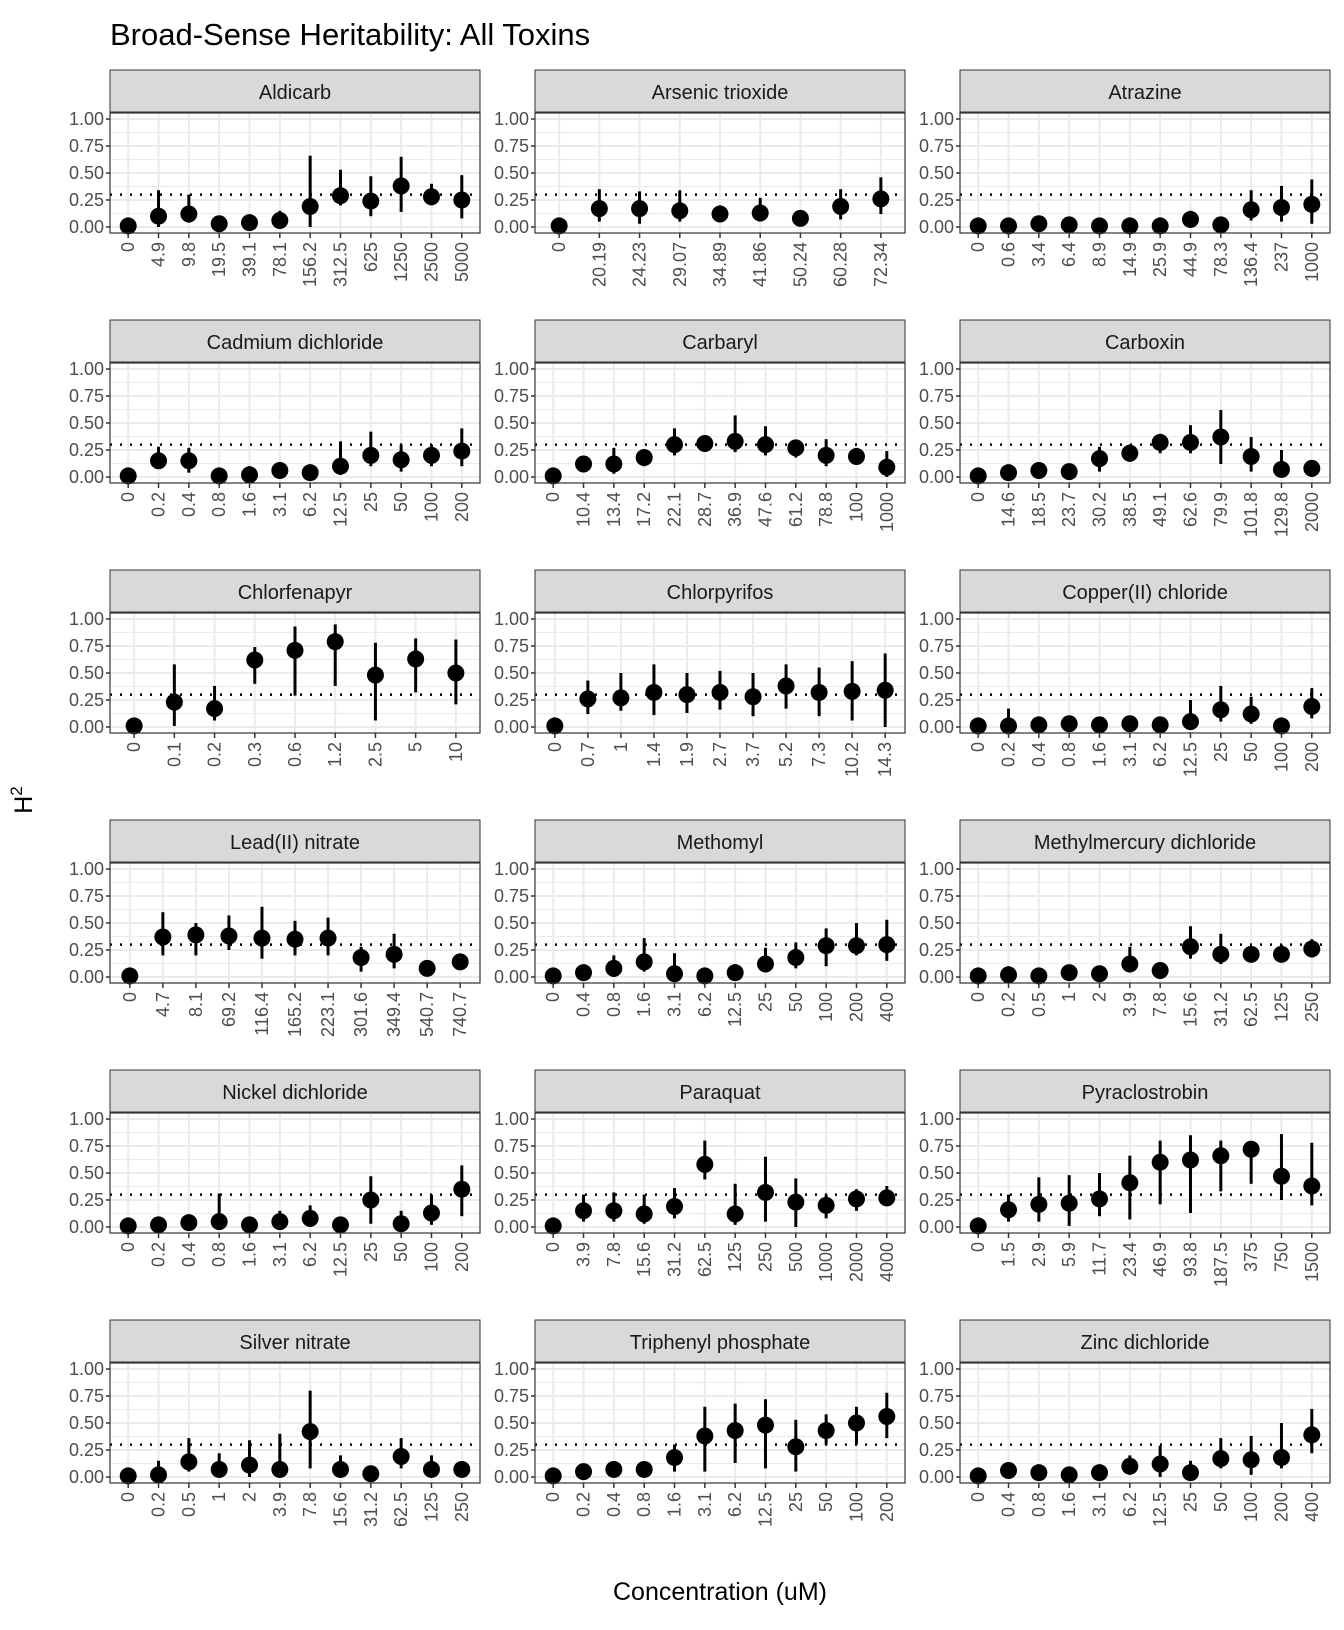 Image resolution: width=1344 pixels, height=1630 pixels. I want to click on facet-strip-label: Cadmium dichloride, so click(295, 343).